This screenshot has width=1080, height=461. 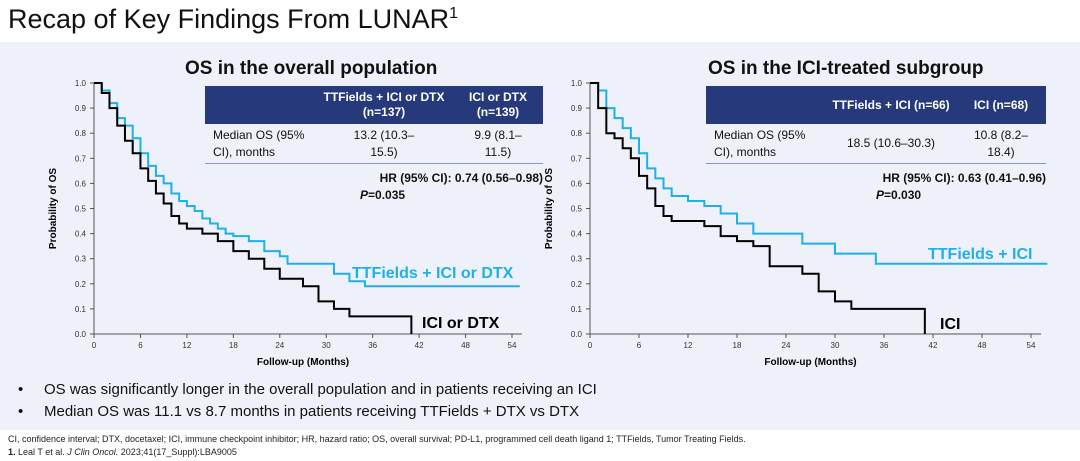 I want to click on hazard-ratio: HR (95% CI): 0.63 (0.41–0.96), so click(x=964, y=178).